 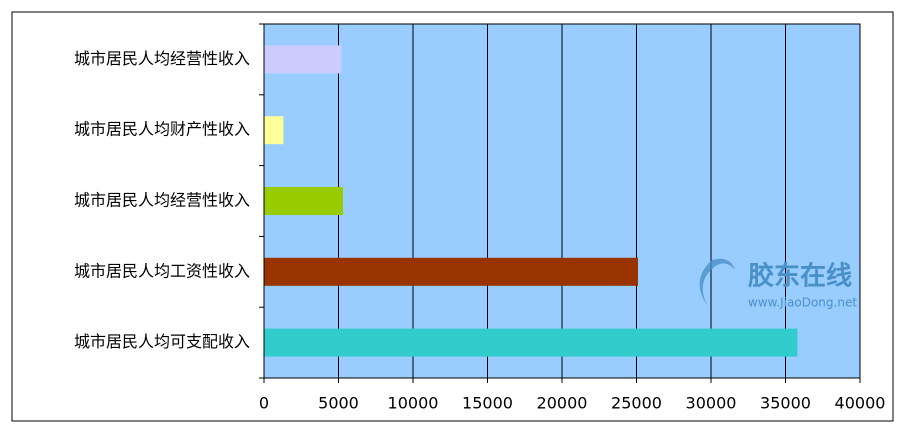 What do you see at coordinates (785, 403) in the screenshot?
I see `x-tick-label: 35000` at bounding box center [785, 403].